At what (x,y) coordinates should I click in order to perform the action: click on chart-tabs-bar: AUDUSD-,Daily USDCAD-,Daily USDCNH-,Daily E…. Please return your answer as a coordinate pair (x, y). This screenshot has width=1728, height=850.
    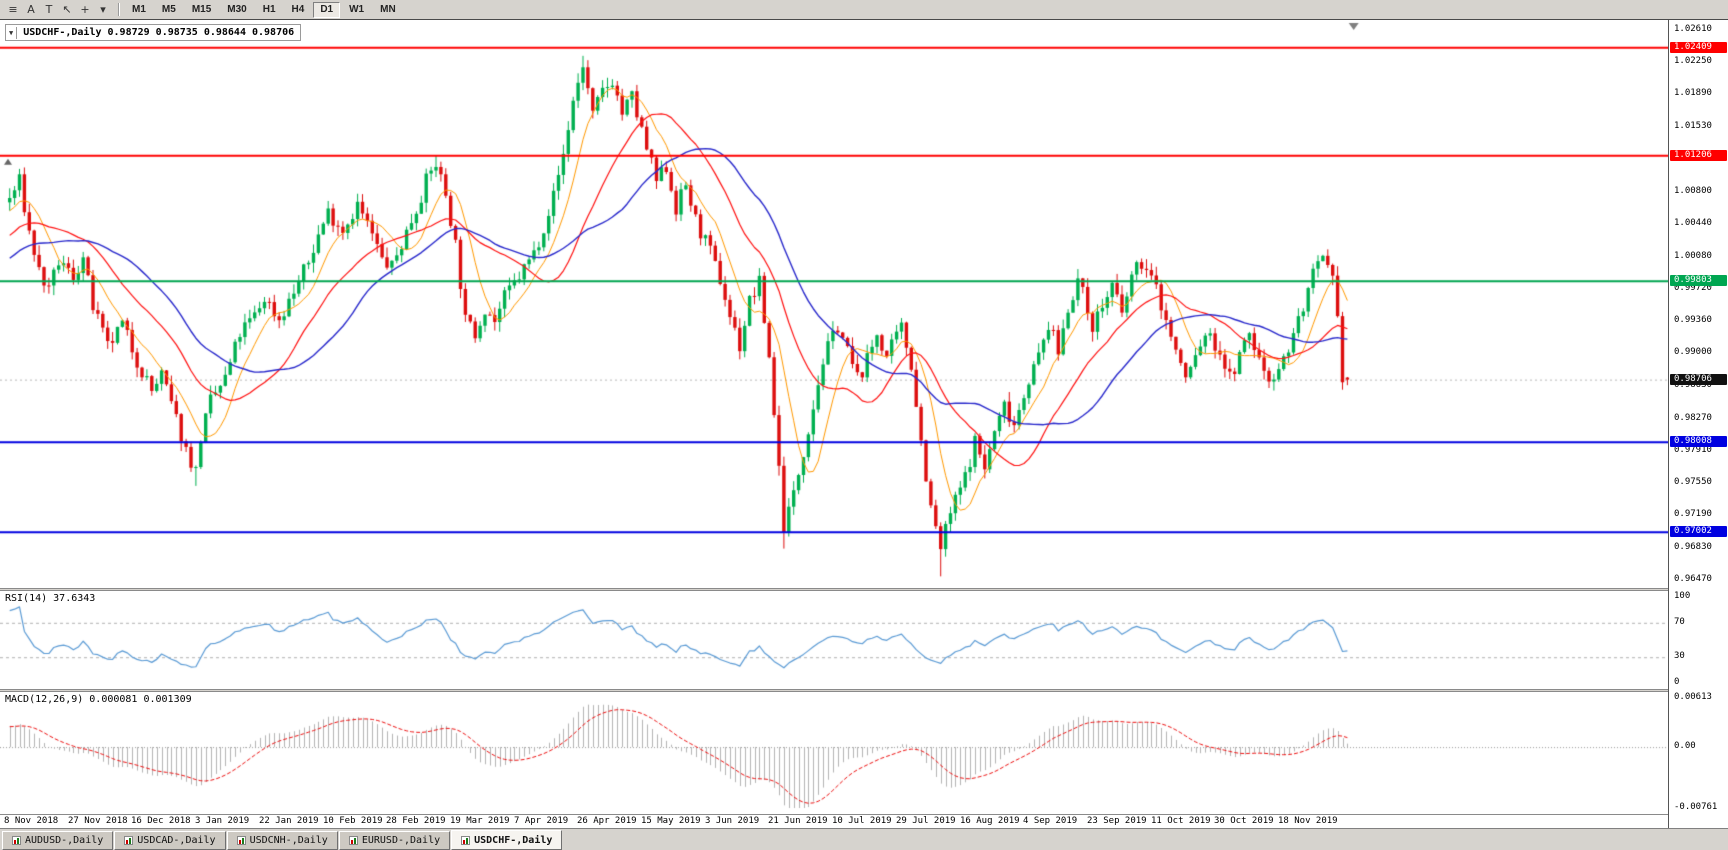
    Looking at the image, I should click on (864, 839).